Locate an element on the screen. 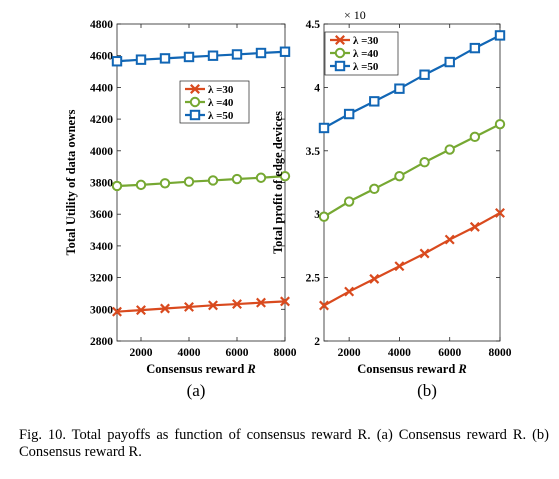 The image size is (559, 479). y-tick-label: 4 is located at coordinates (317, 88).